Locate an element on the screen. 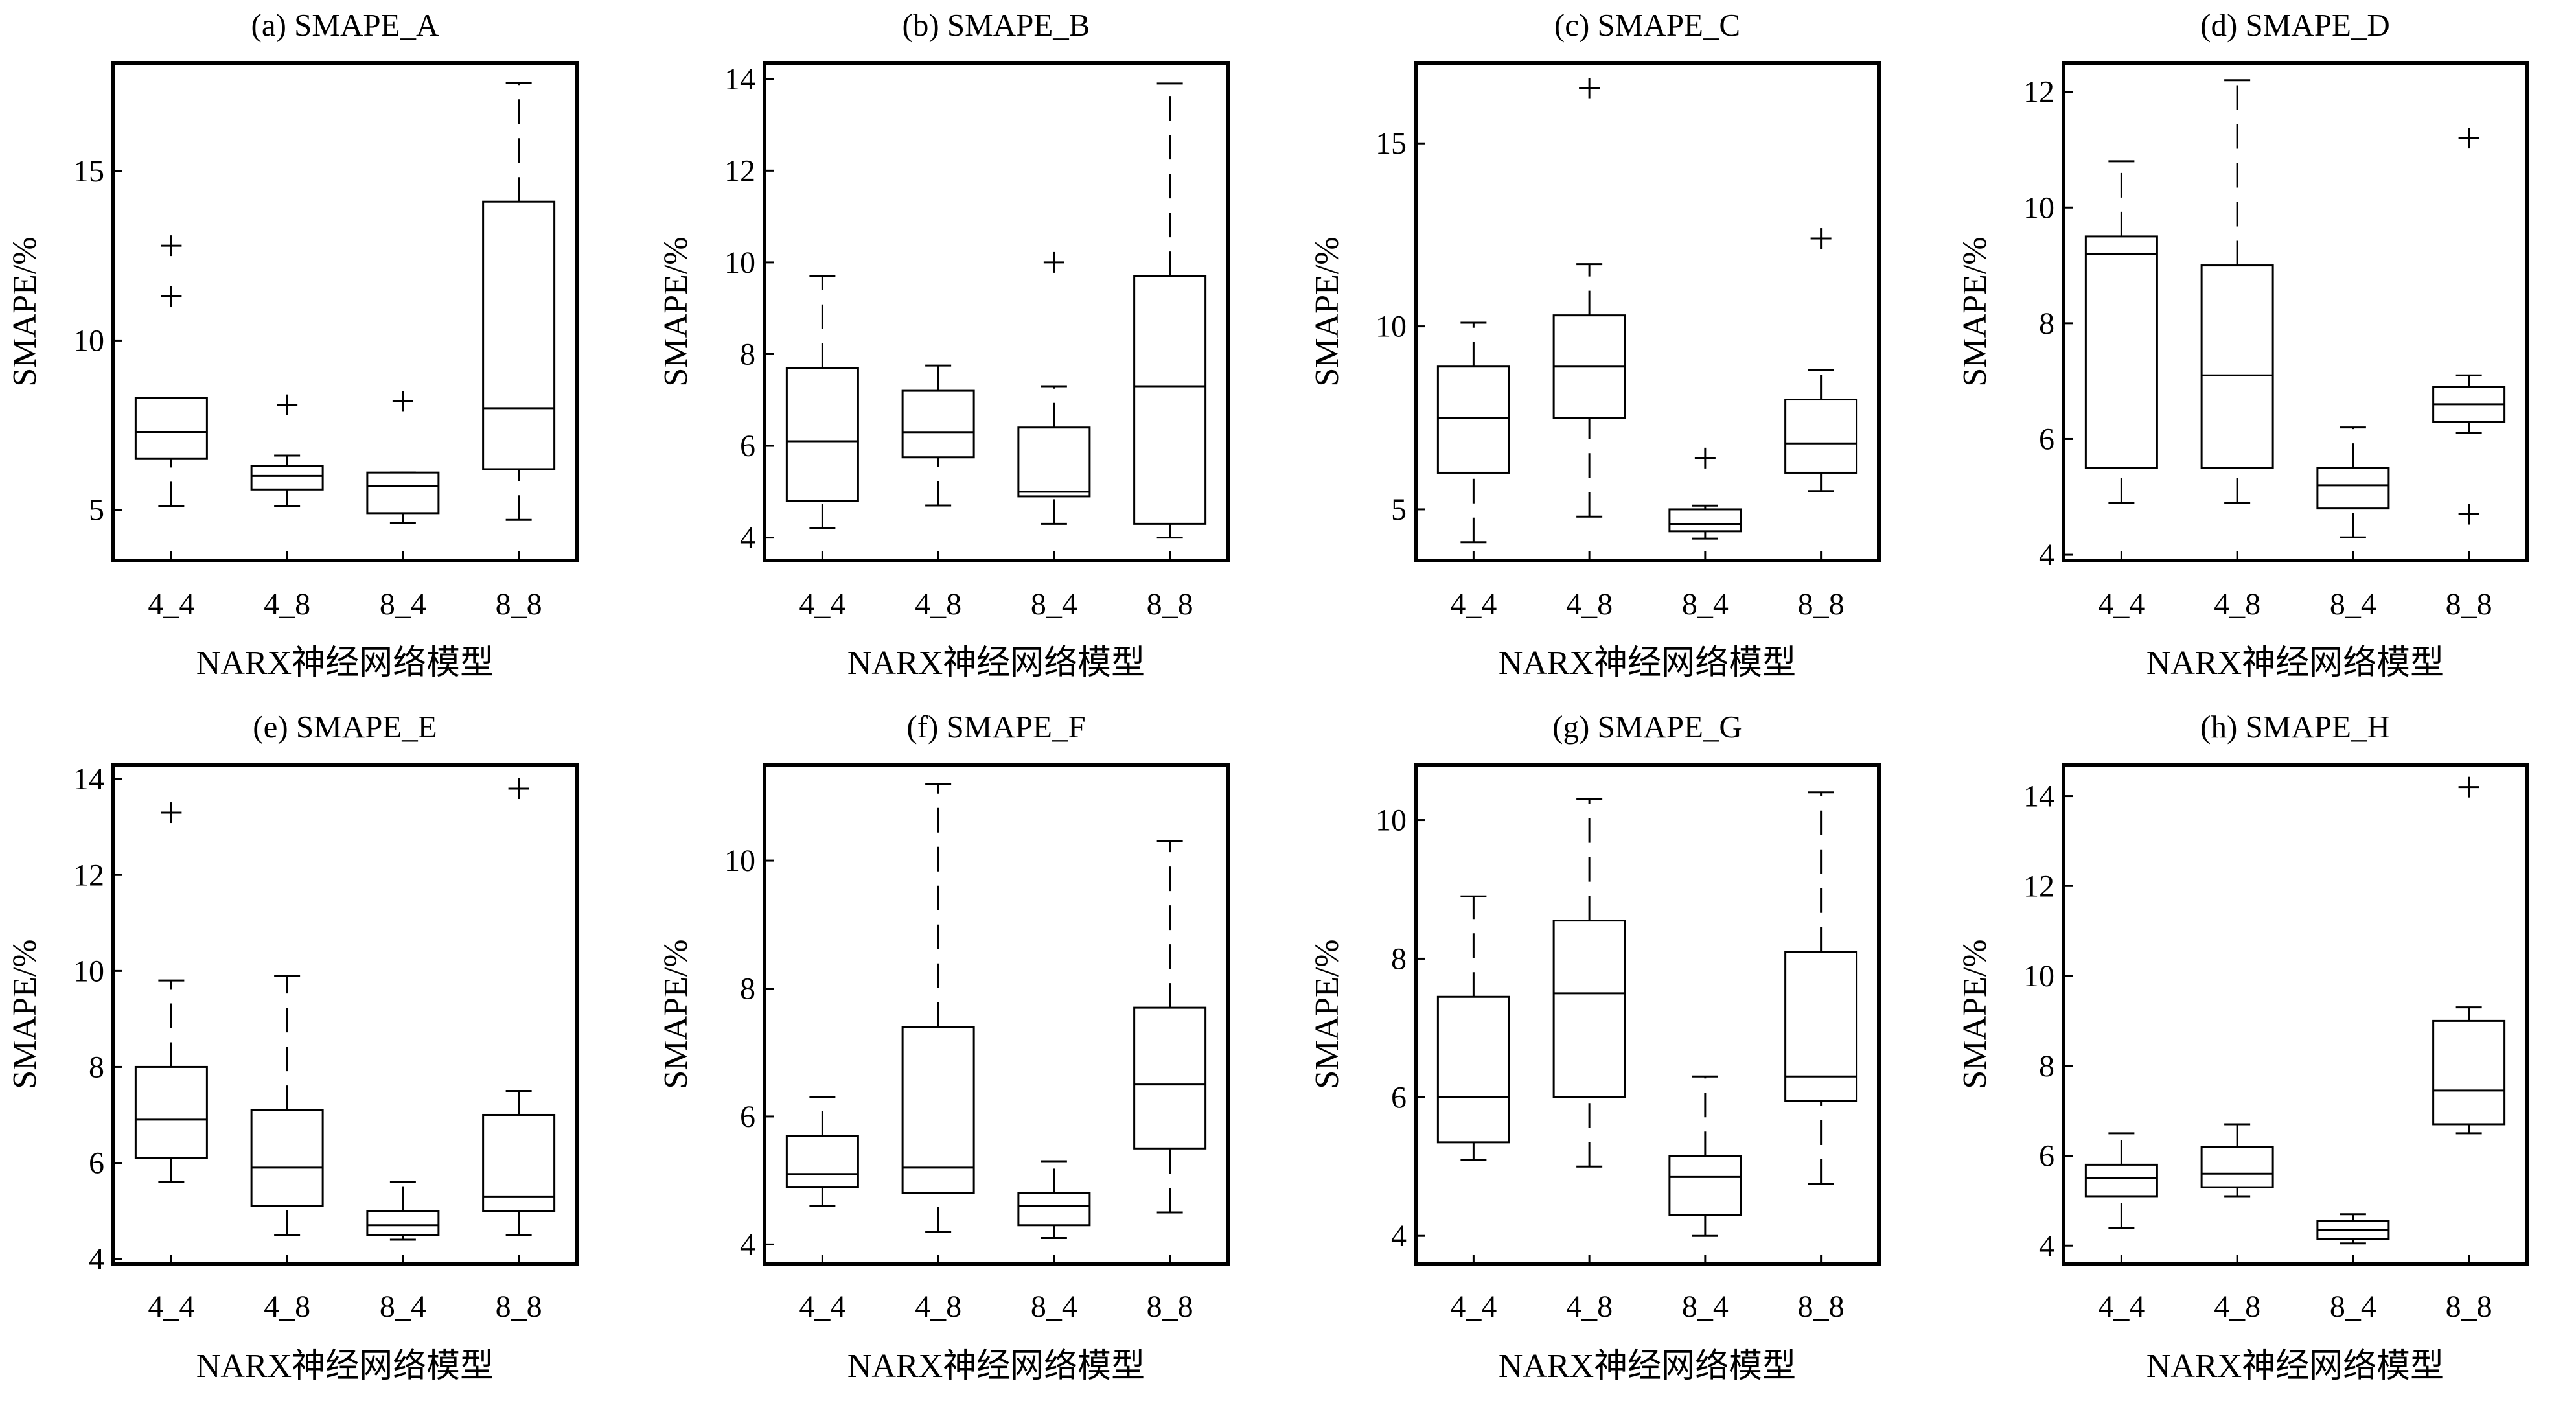 The image size is (2576, 1401). y-tick-label: 5 is located at coordinates (1399, 509).